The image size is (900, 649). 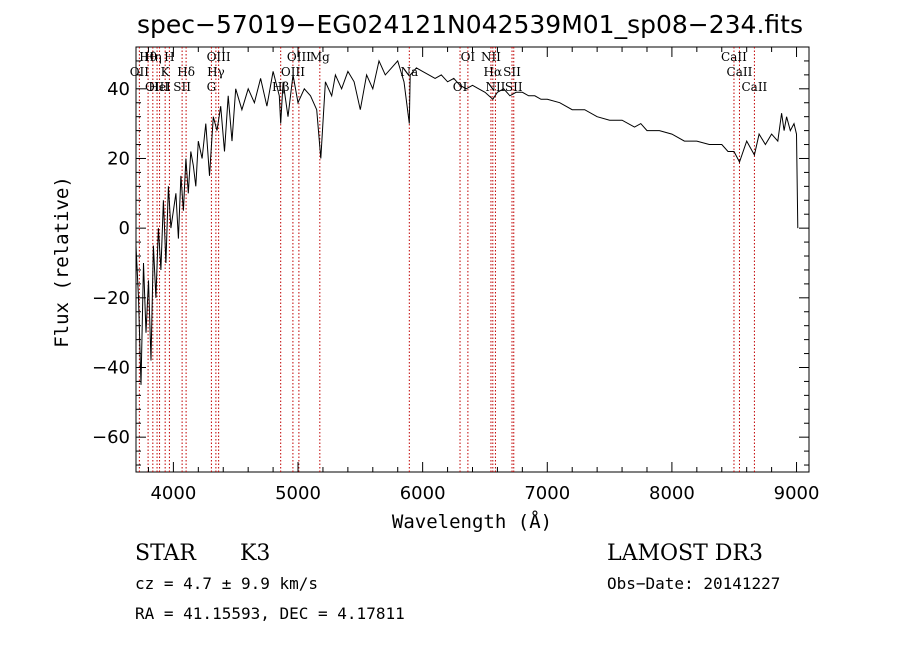 What do you see at coordinates (216, 72) in the screenshot?
I see `line-label-10: Hγ` at bounding box center [216, 72].